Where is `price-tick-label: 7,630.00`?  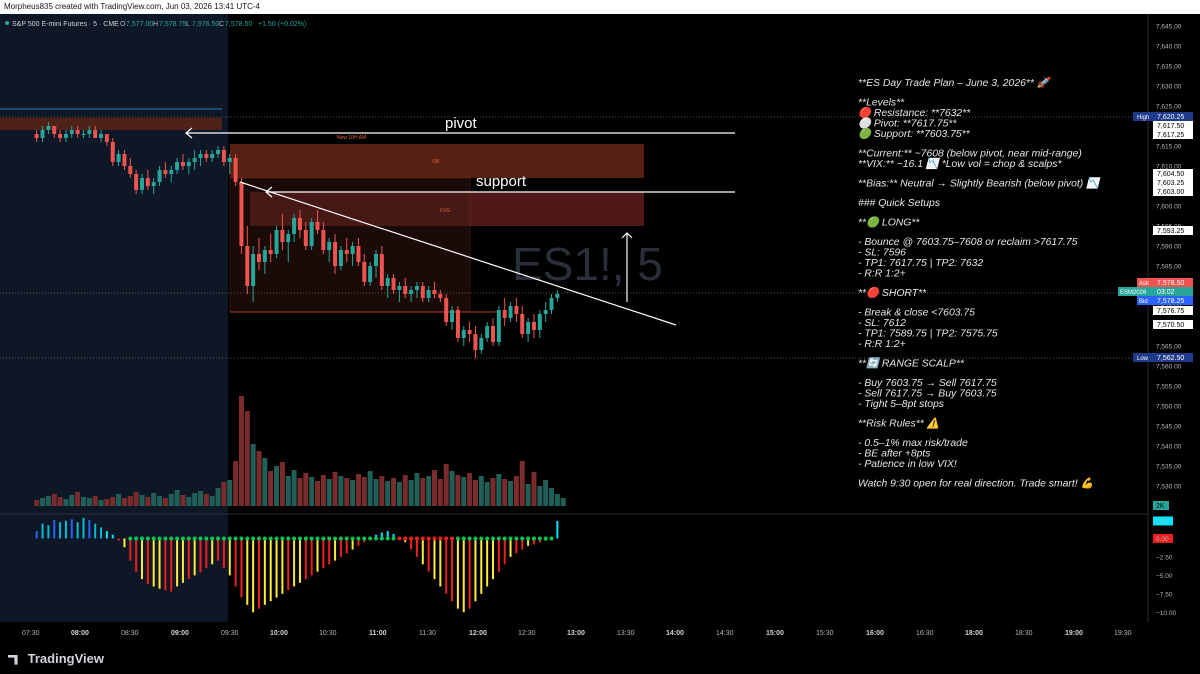 price-tick-label: 7,630.00 is located at coordinates (1169, 87).